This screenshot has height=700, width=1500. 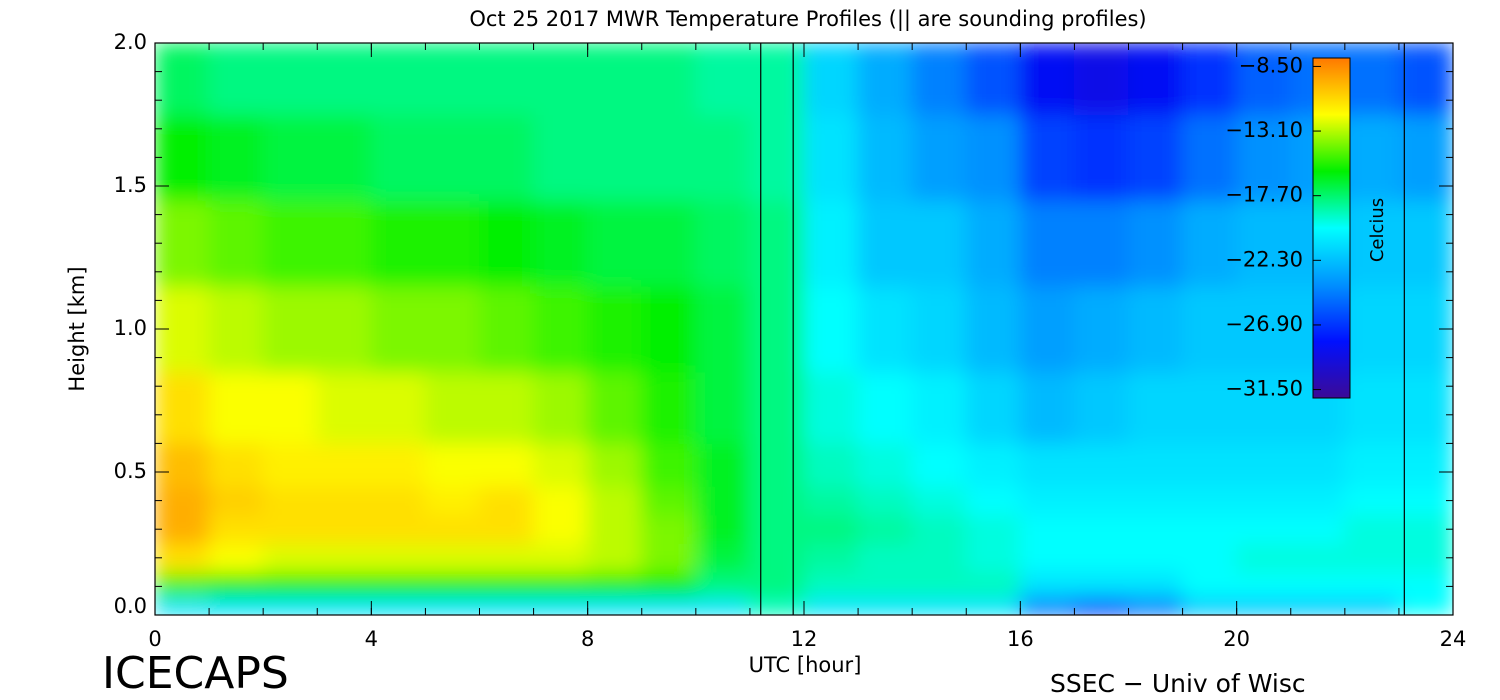 I want to click on y-tick-label: 0.0, so click(x=130, y=606).